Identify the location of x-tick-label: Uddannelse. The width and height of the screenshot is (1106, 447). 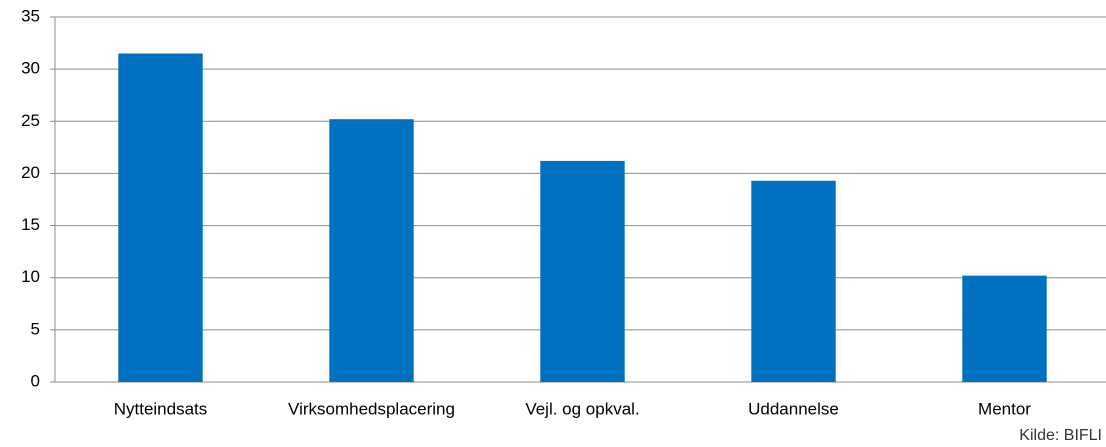
(793, 408).